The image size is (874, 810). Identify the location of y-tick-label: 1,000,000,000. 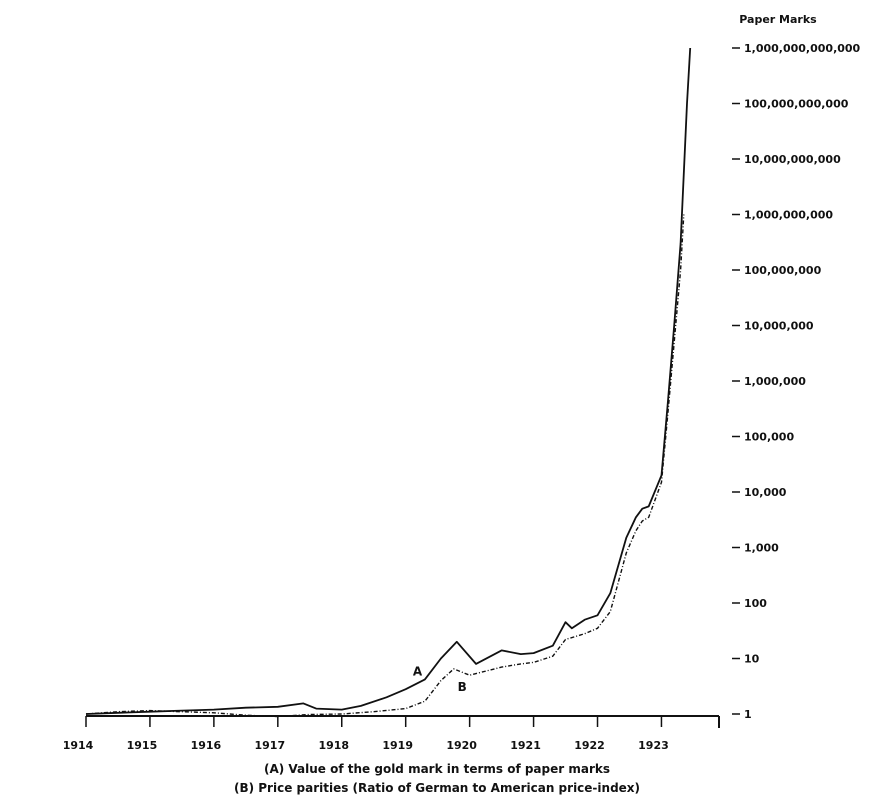
(788, 215).